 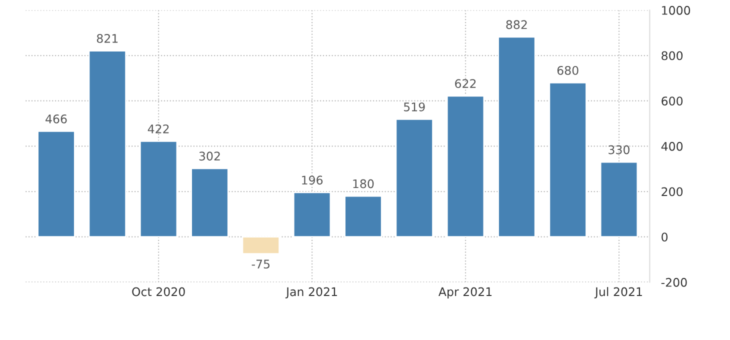 What do you see at coordinates (672, 101) in the screenshot?
I see `y-tick-label: 600` at bounding box center [672, 101].